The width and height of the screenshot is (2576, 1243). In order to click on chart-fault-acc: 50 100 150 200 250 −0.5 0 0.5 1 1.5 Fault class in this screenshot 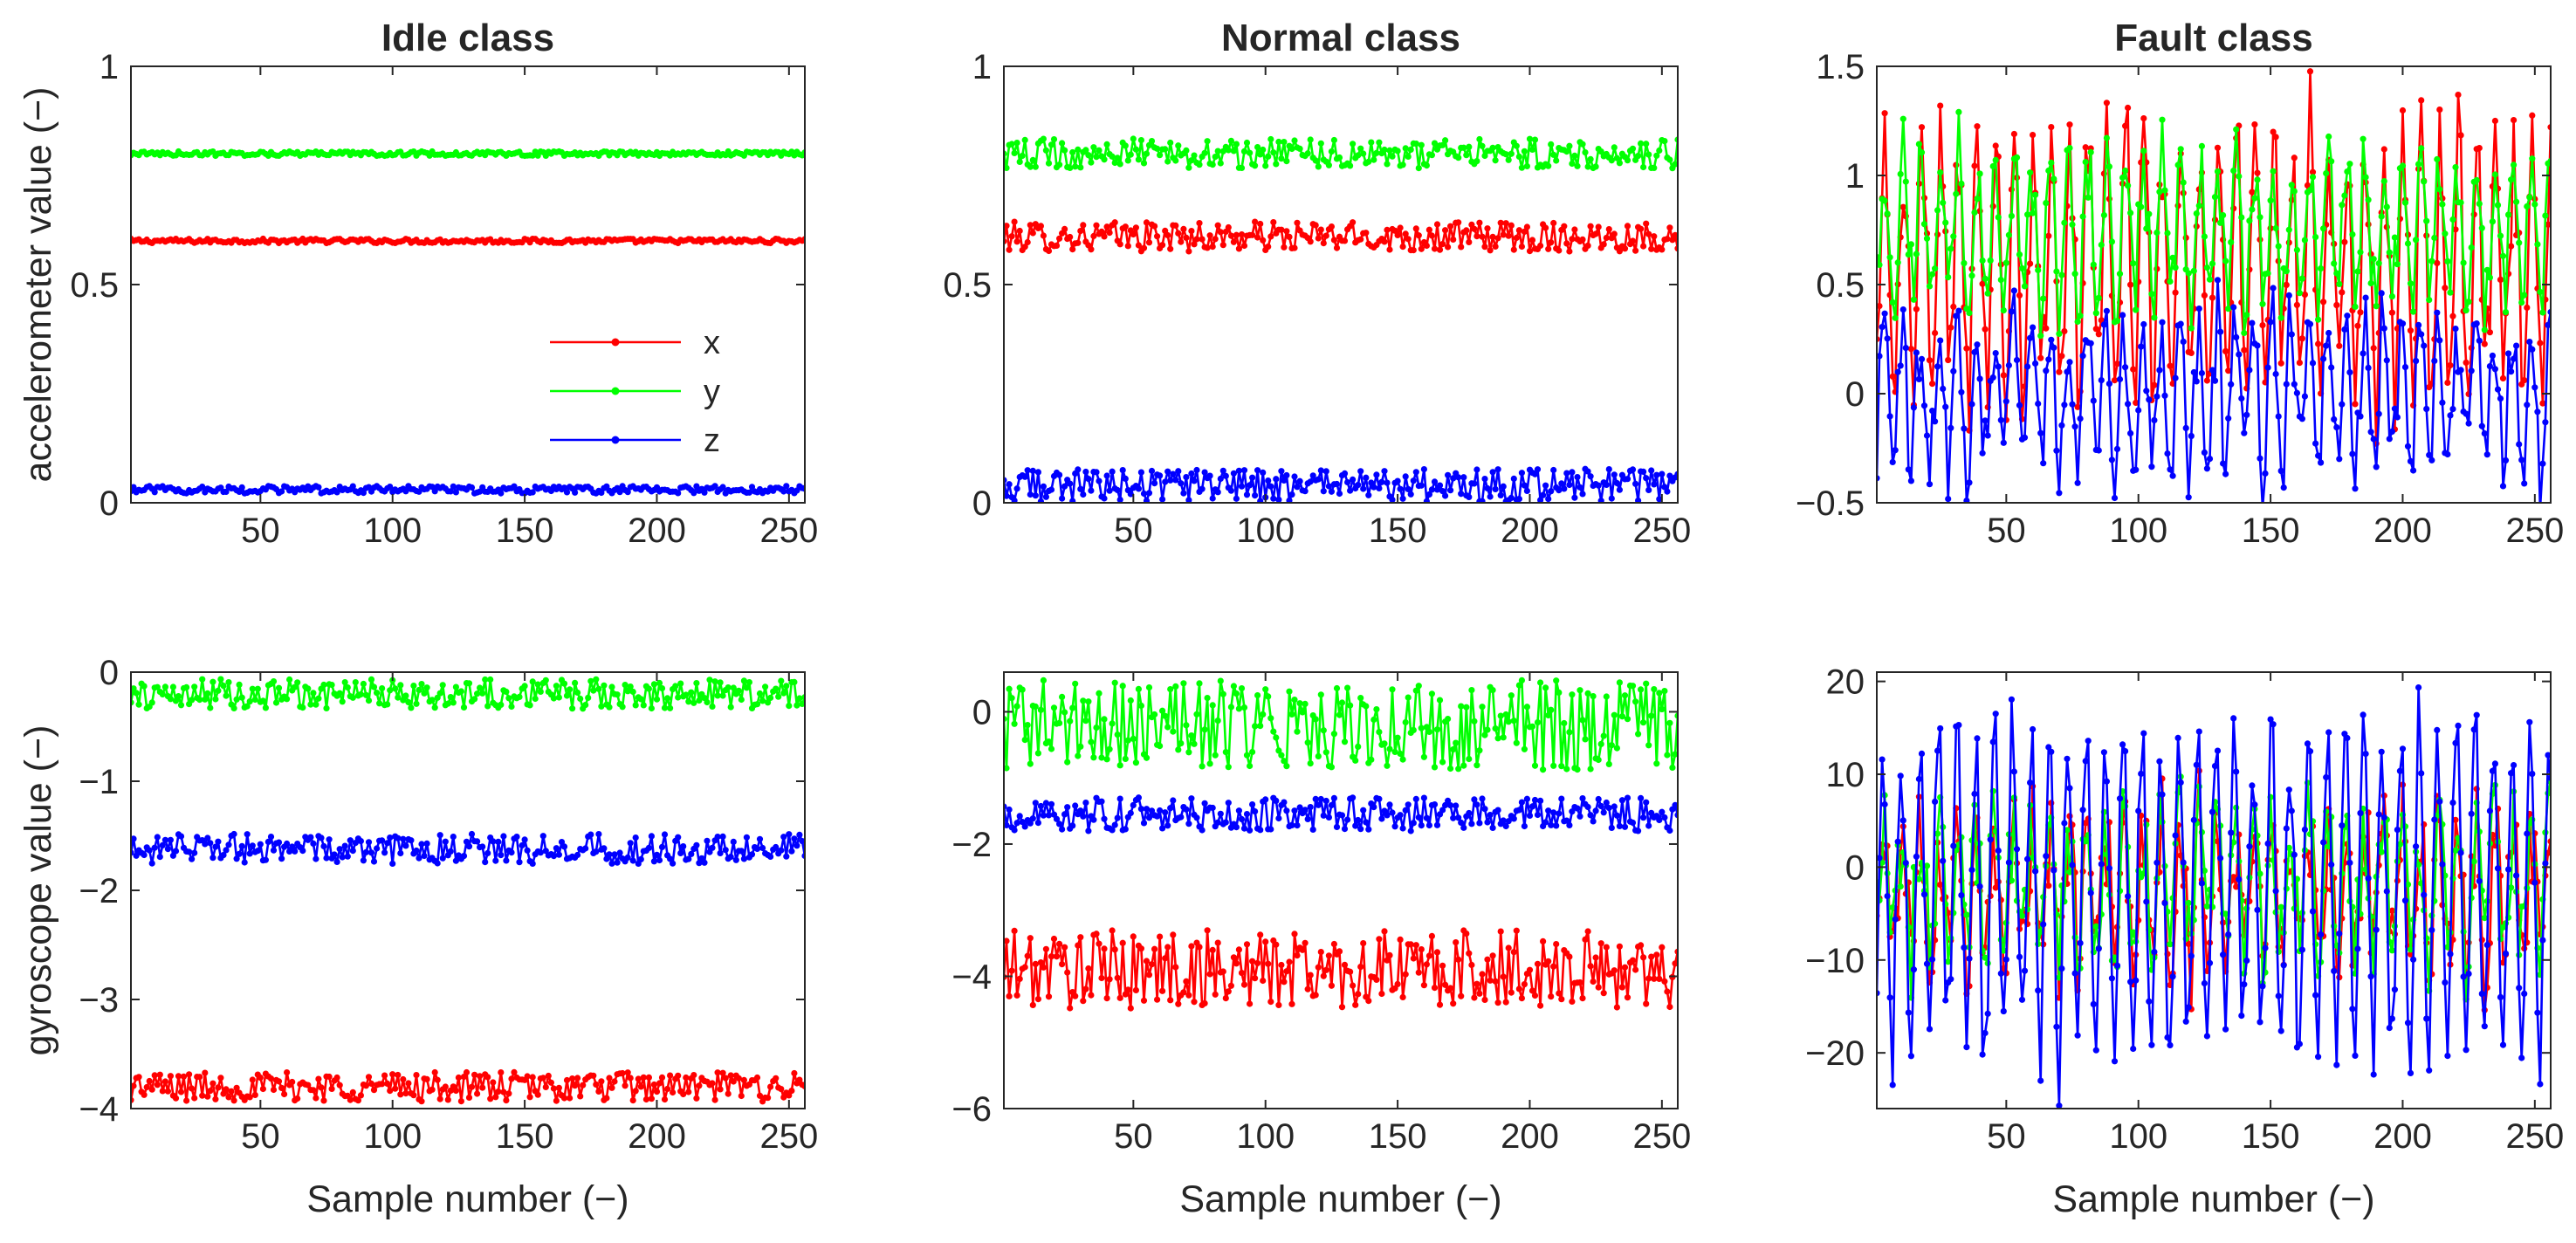, I will do `click(2180, 283)`.